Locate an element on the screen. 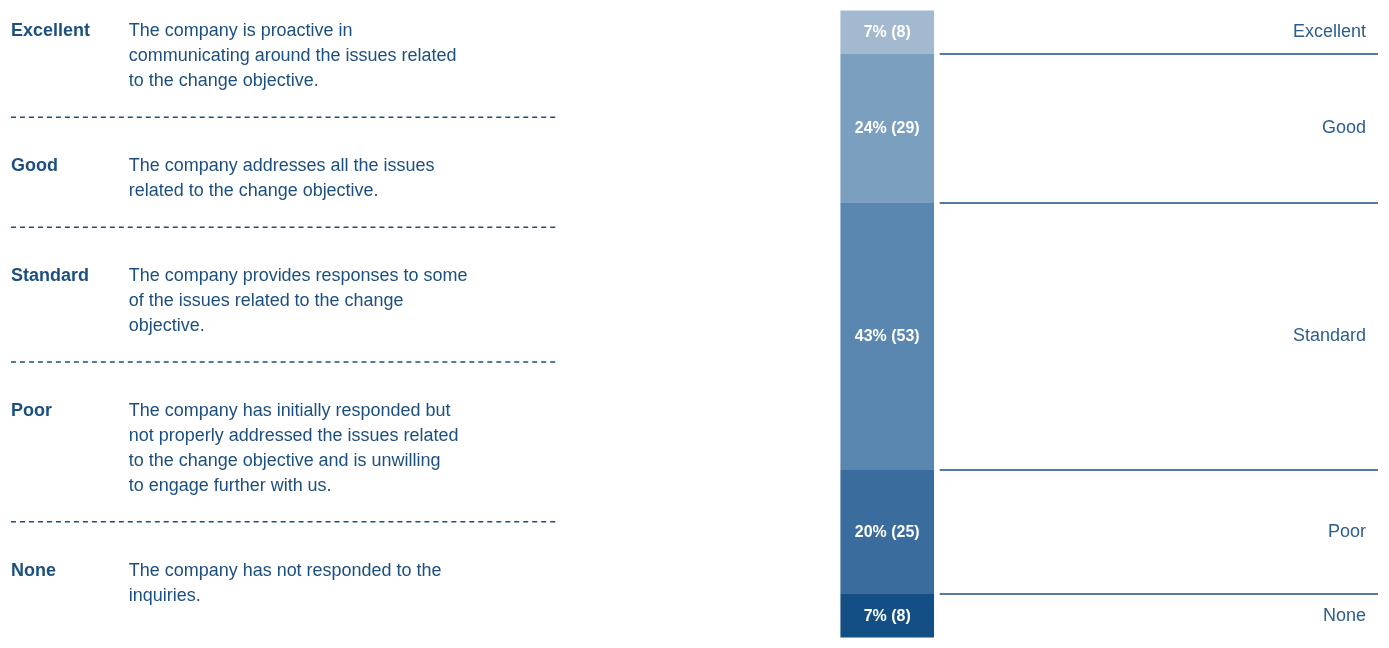  text: The company has not responded to the inquiries. is located at coordinates (285, 582).